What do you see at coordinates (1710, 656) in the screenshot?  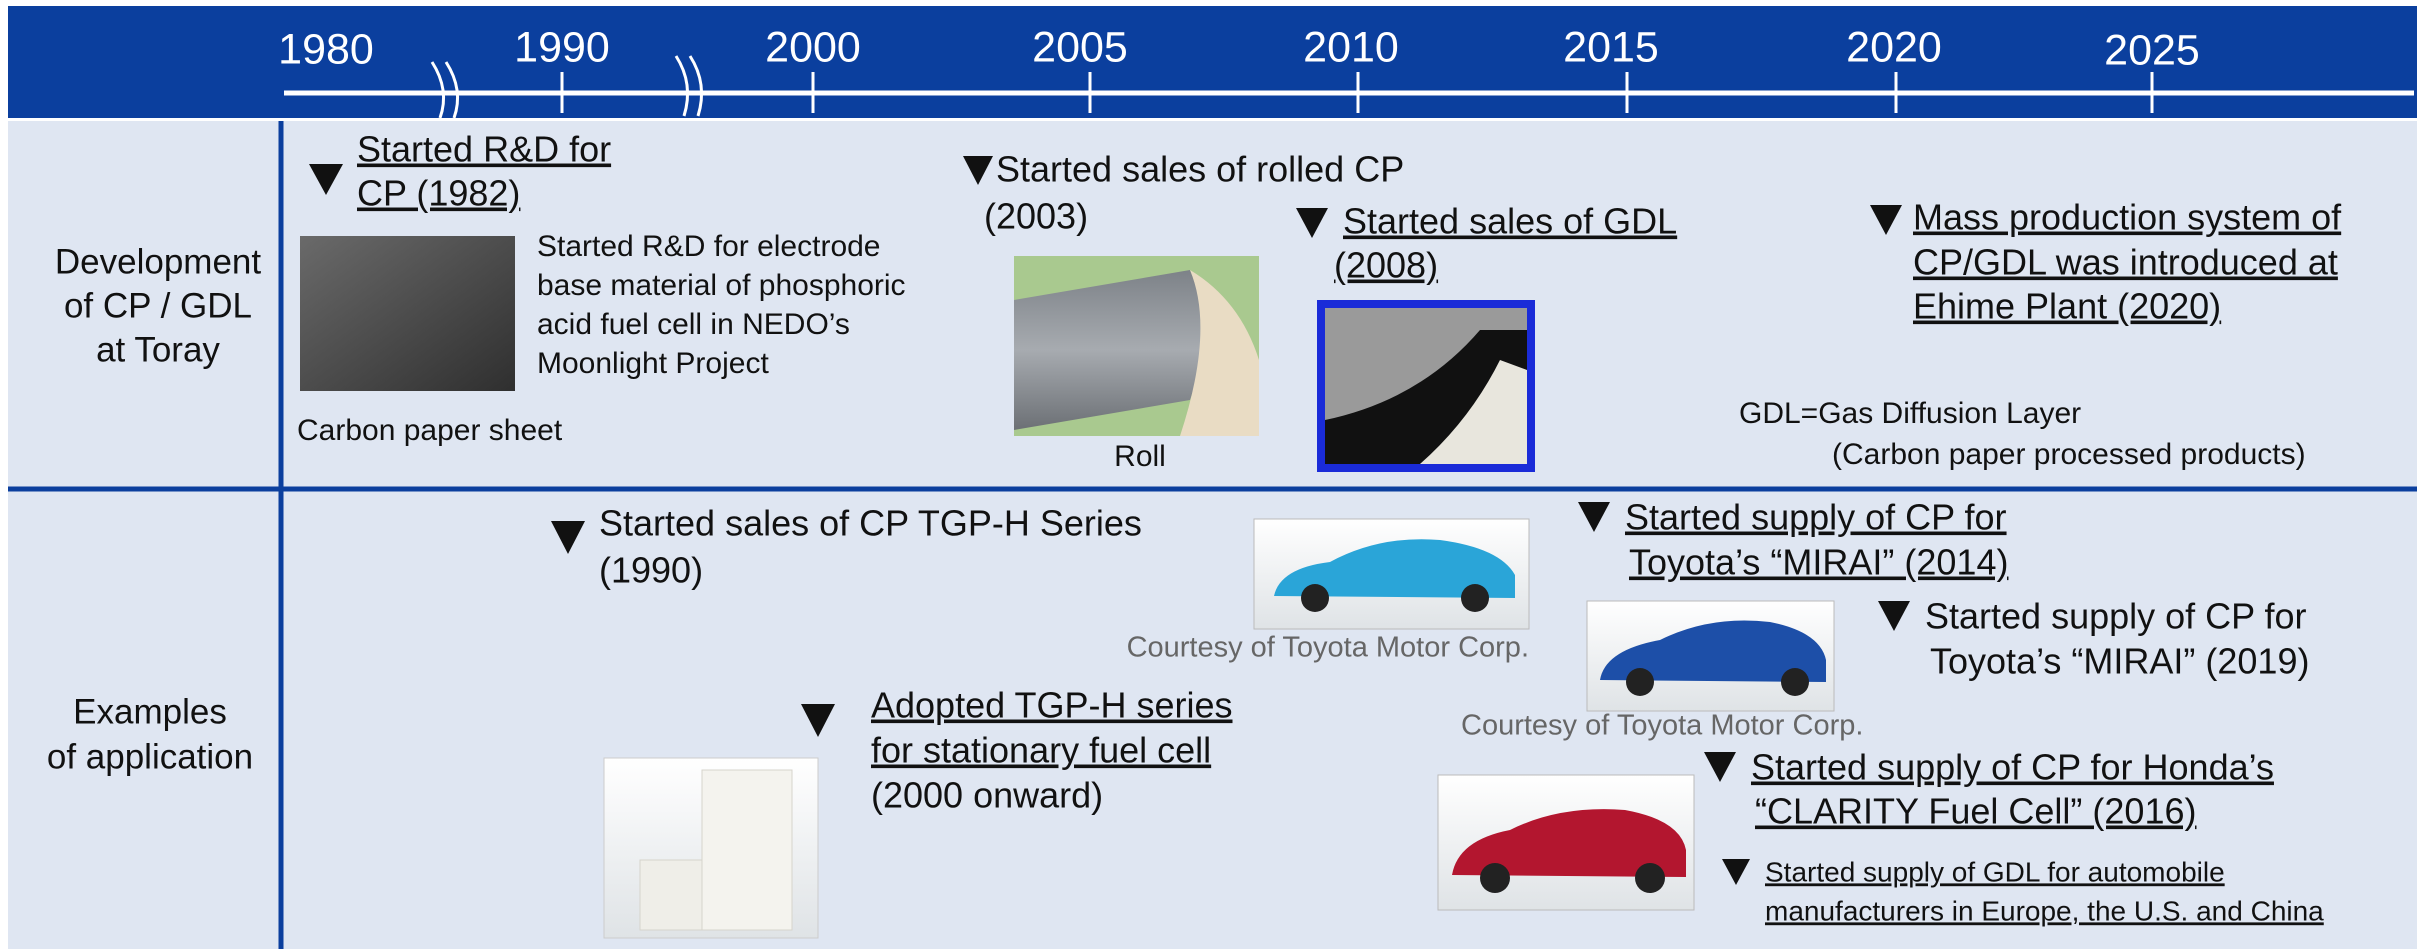 I see `photo-toyota-2019` at bounding box center [1710, 656].